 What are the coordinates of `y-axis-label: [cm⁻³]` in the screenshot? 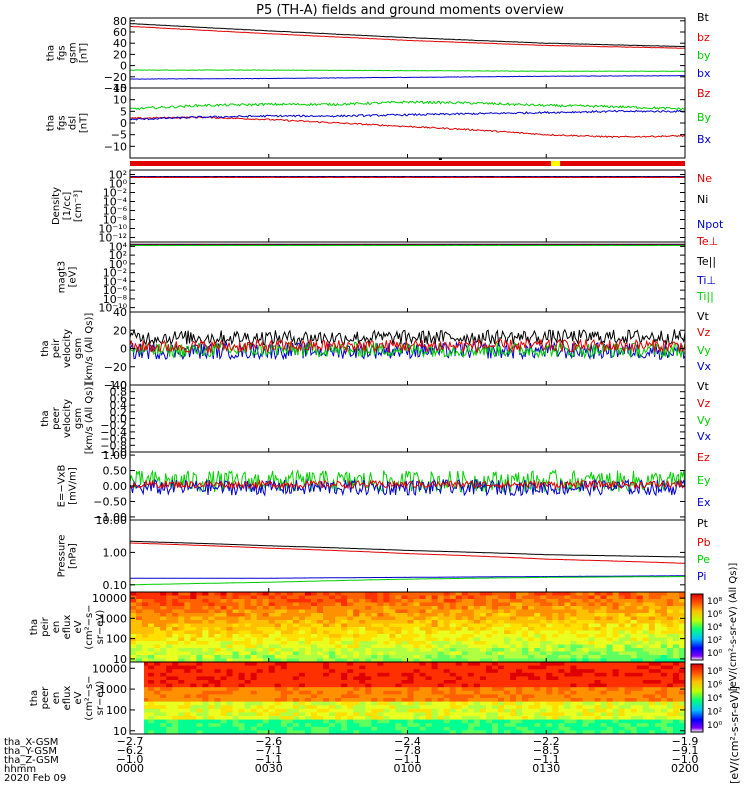 It's located at (78, 206).